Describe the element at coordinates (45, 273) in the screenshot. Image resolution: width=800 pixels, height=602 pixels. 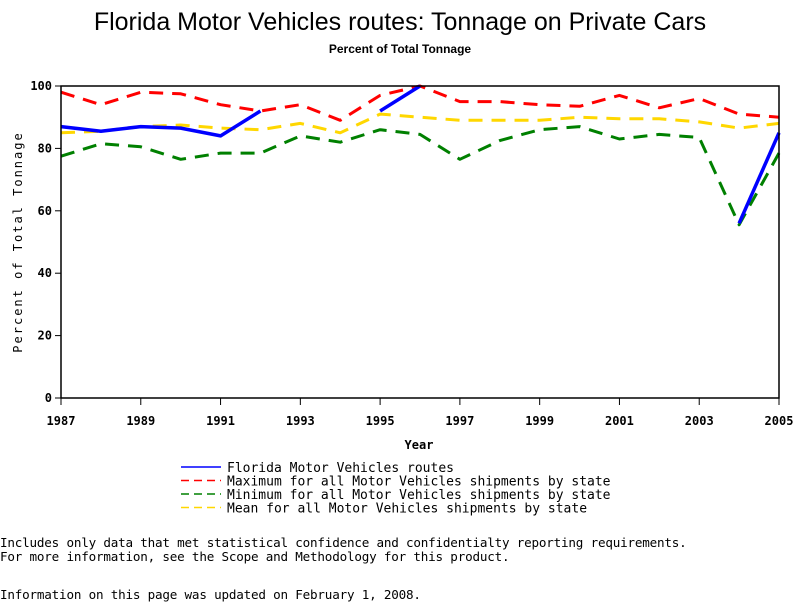
I see `y-tick-label: 40` at that location.